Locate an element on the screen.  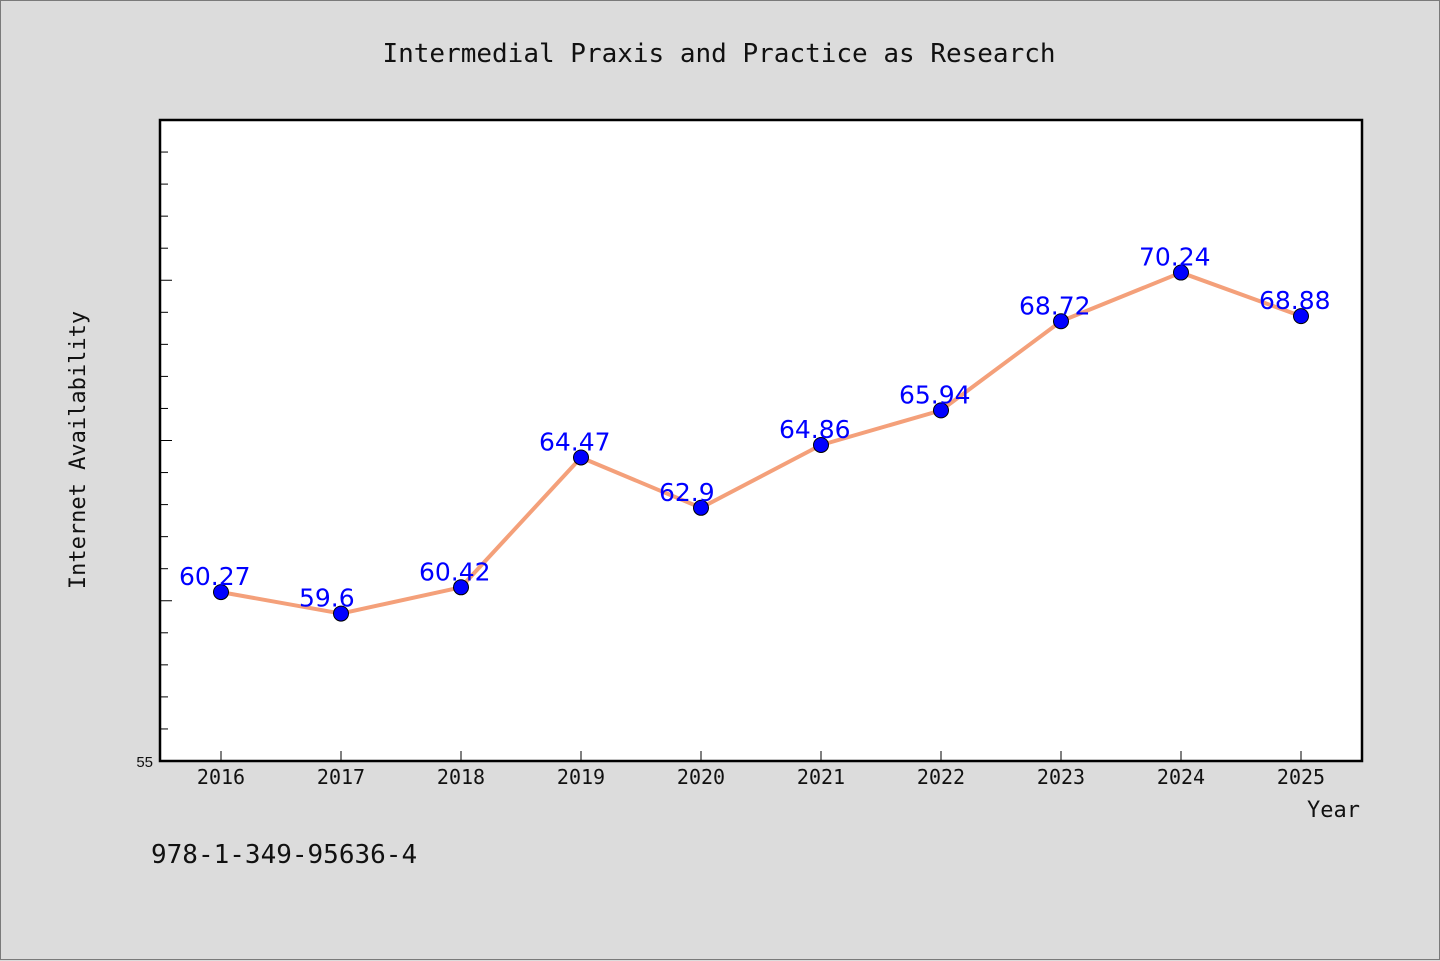
x-tick-label: 2020 is located at coordinates (701, 777).